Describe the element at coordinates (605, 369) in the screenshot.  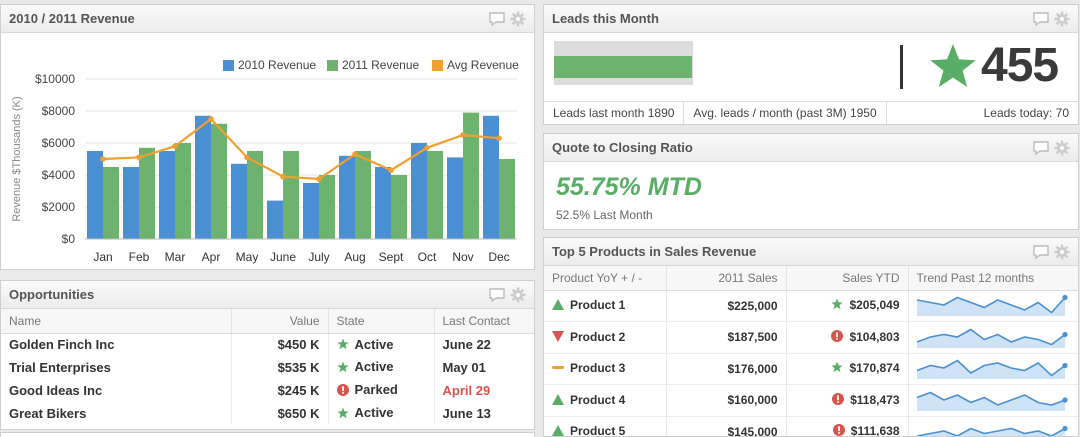
I see `product-name-cell: Product 3` at that location.